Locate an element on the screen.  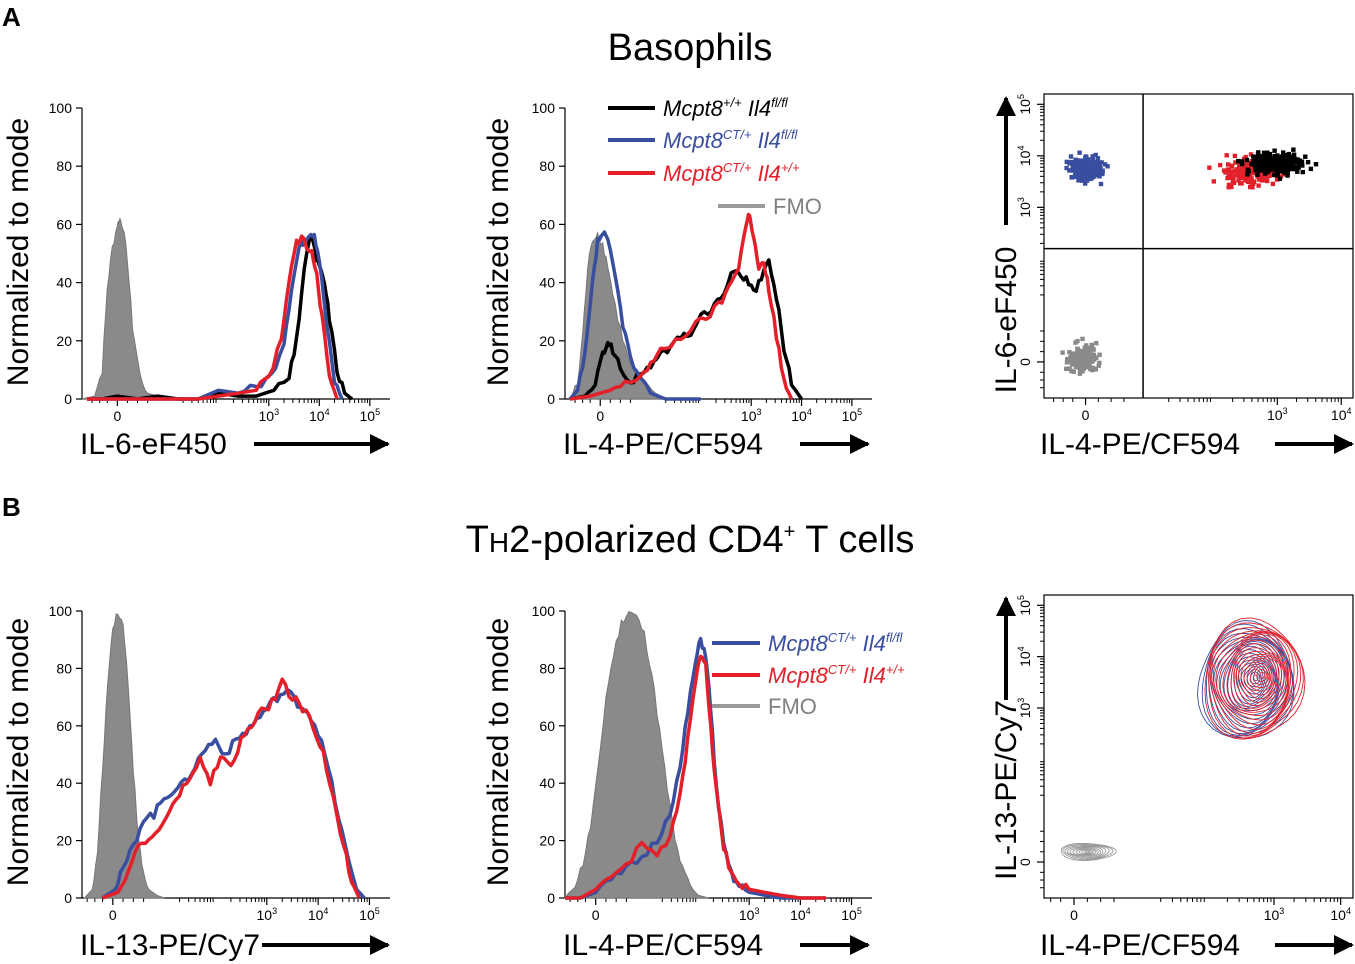
y-axis-label: IL-6-eF450 is located at coordinates (1006, 320).